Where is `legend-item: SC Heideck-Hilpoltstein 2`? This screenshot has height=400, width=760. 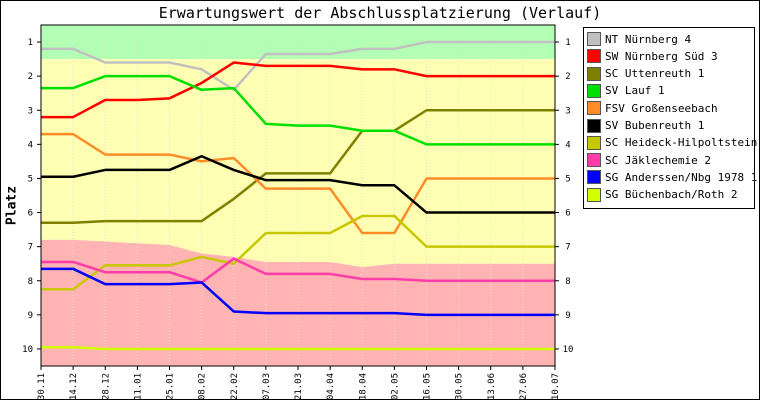 legend-item: SC Heideck-Hilpoltstein 2 is located at coordinates (673, 143).